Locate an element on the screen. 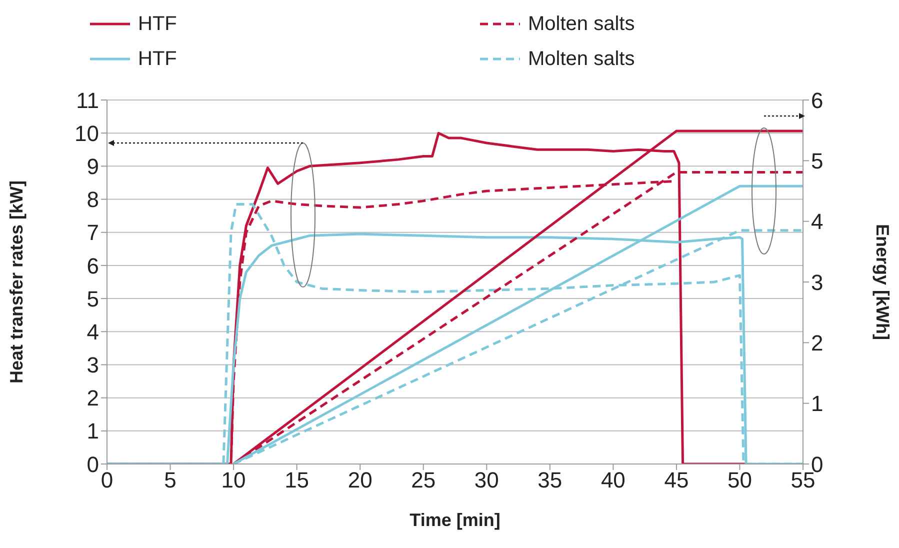 The width and height of the screenshot is (899, 548). y-tick-label: 4 is located at coordinates (92, 331).